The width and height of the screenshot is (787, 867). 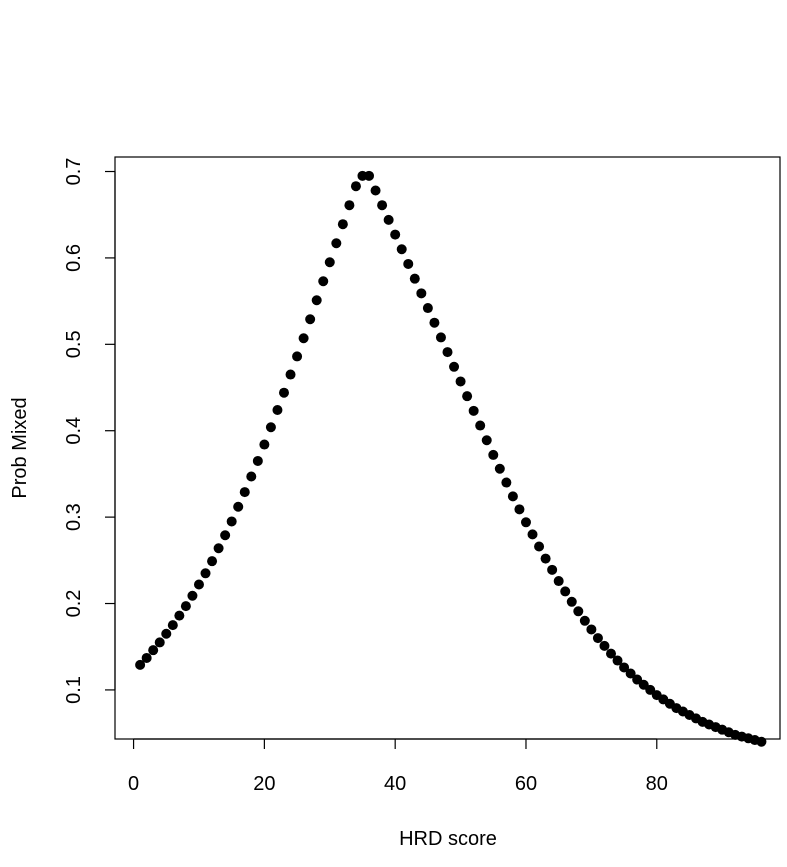 What do you see at coordinates (74, 690) in the screenshot?
I see `y-tick-label: 0.1` at bounding box center [74, 690].